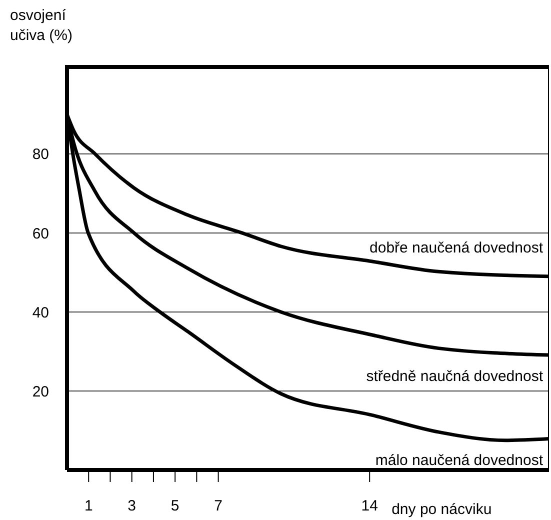  I want to click on x-tick-label: 1, so click(88, 506).